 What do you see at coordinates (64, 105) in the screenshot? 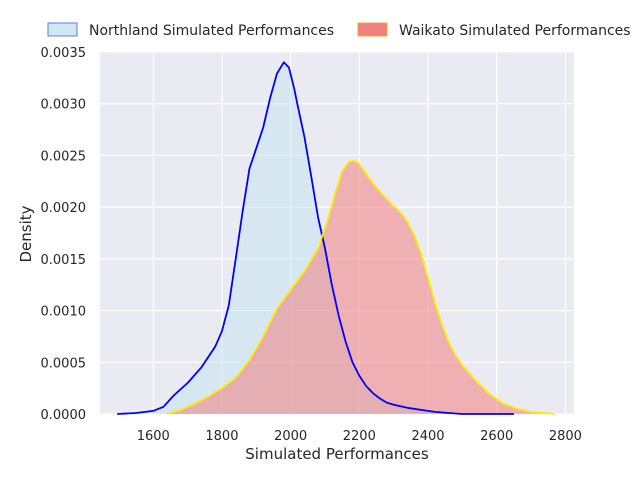
I see `y-tick-label: 0.0030` at bounding box center [64, 105].